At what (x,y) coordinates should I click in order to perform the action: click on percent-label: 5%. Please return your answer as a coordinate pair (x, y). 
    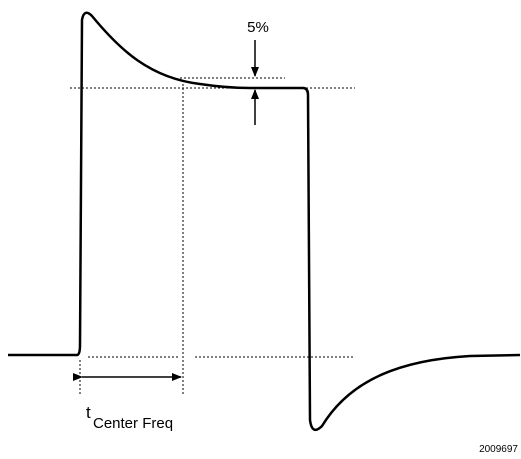
    Looking at the image, I should click on (258, 27).